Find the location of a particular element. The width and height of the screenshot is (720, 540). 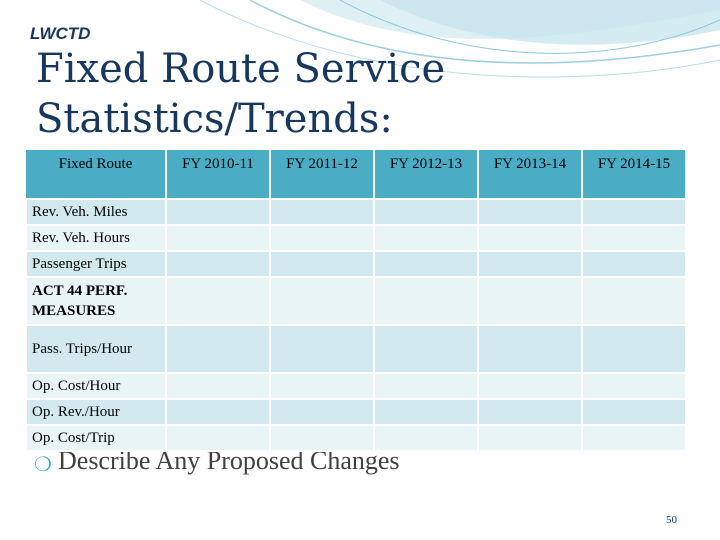

row-label: ACT 44 PERF. MEASURES is located at coordinates (96, 301).